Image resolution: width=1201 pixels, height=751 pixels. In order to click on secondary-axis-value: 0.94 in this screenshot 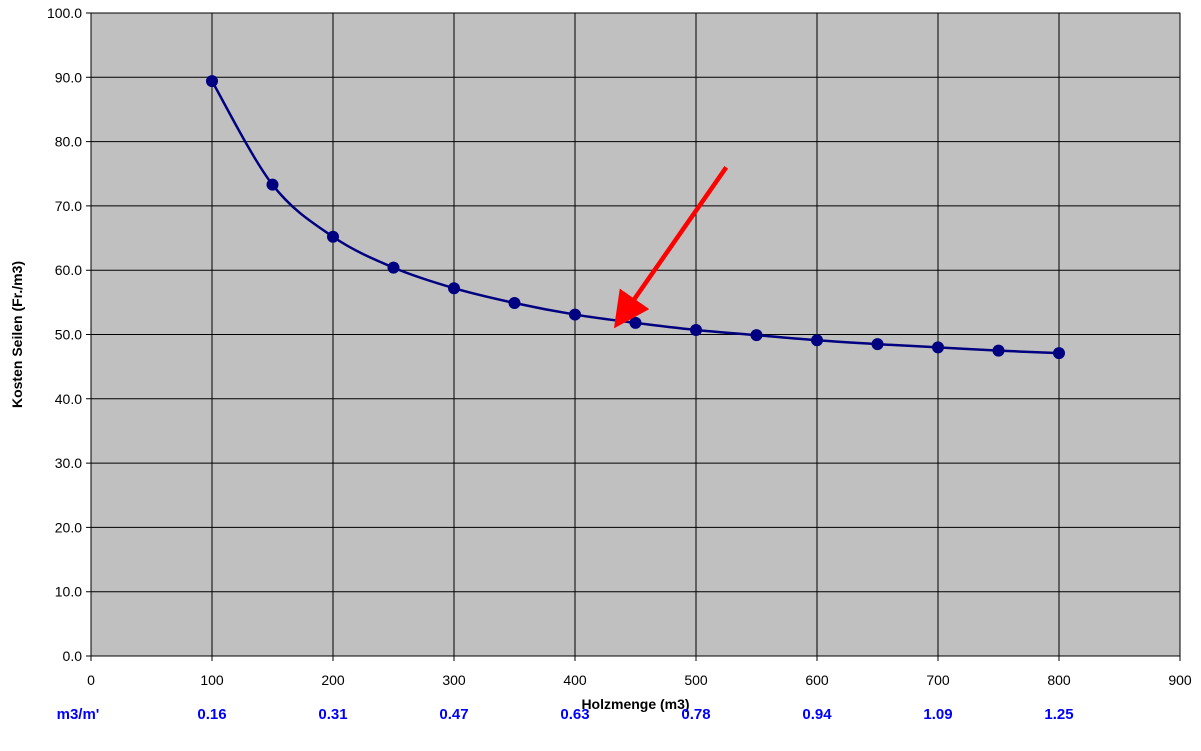, I will do `click(817, 714)`.